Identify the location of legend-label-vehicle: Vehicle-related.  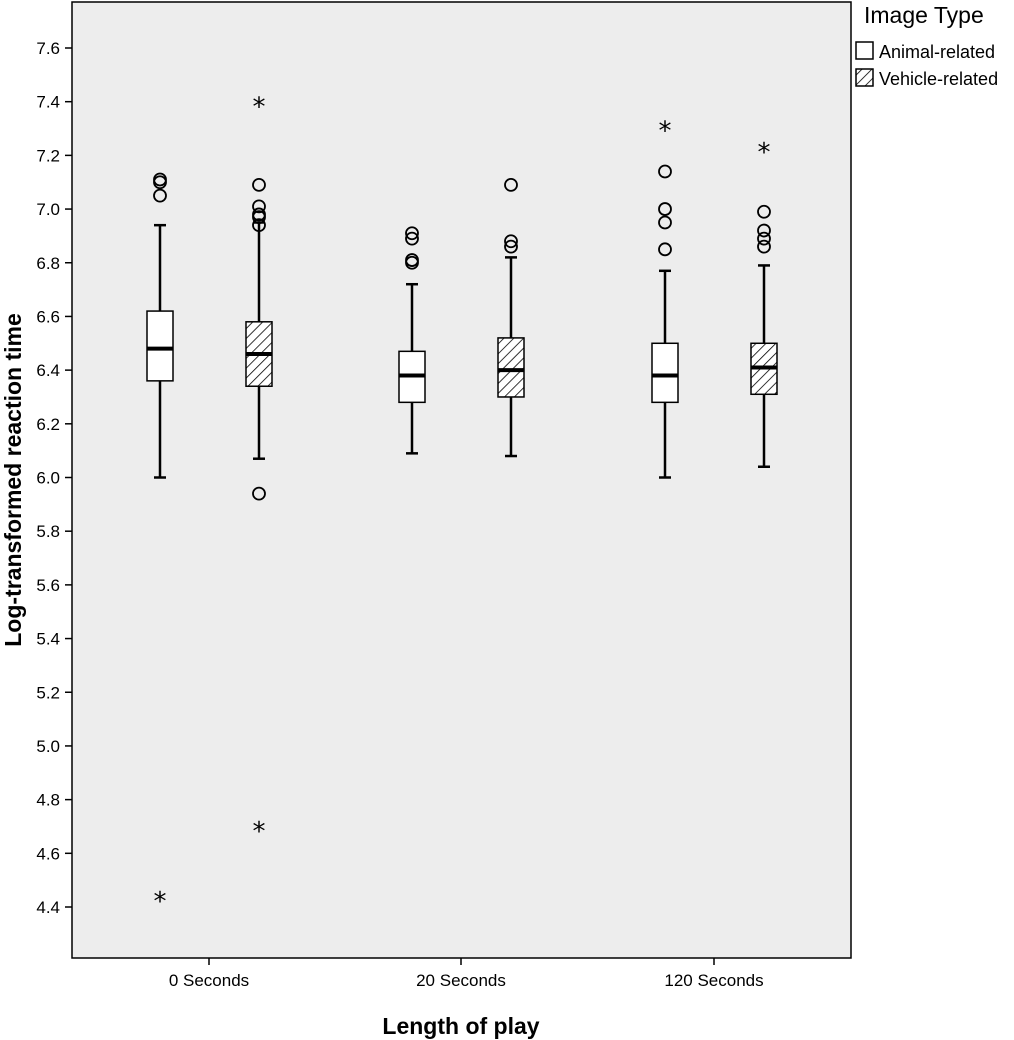
(938, 79).